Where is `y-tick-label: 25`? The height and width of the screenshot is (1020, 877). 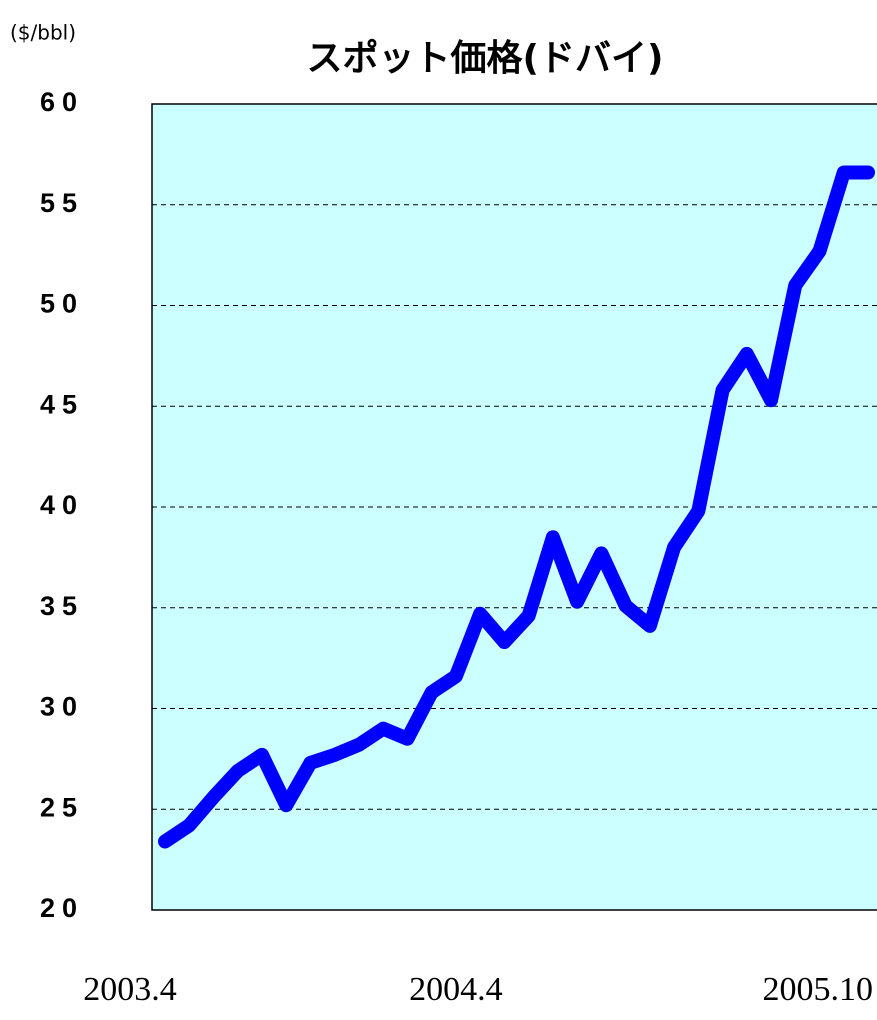 y-tick-label: 25 is located at coordinates (62, 807).